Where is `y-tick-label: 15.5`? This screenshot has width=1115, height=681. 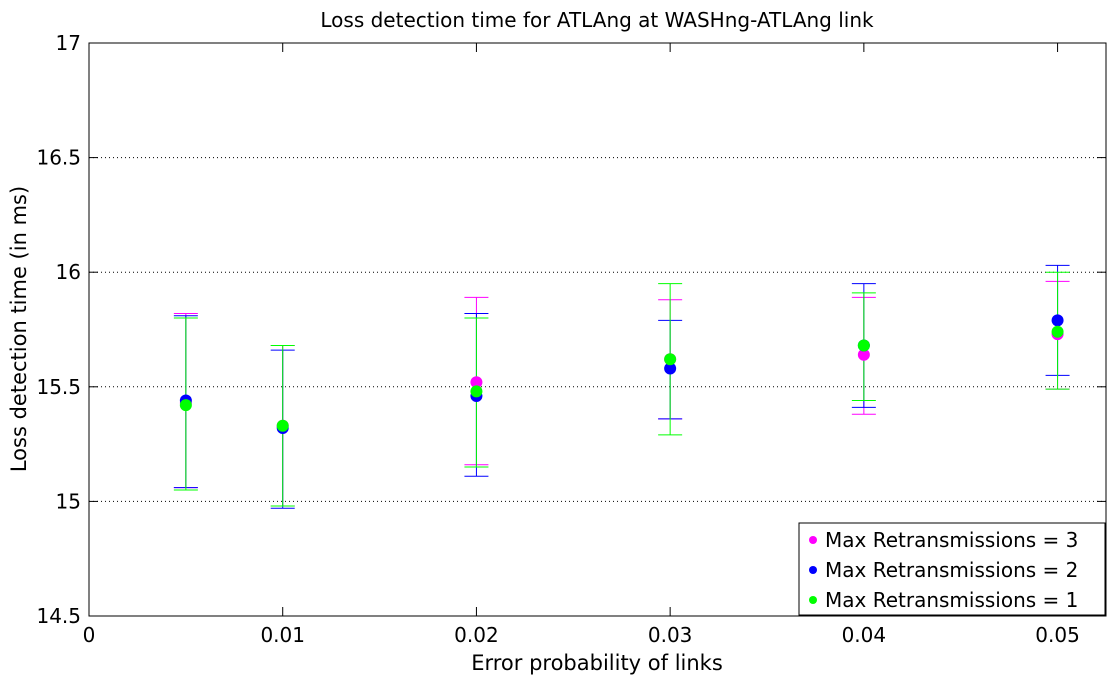 y-tick-label: 15.5 is located at coordinates (58, 387).